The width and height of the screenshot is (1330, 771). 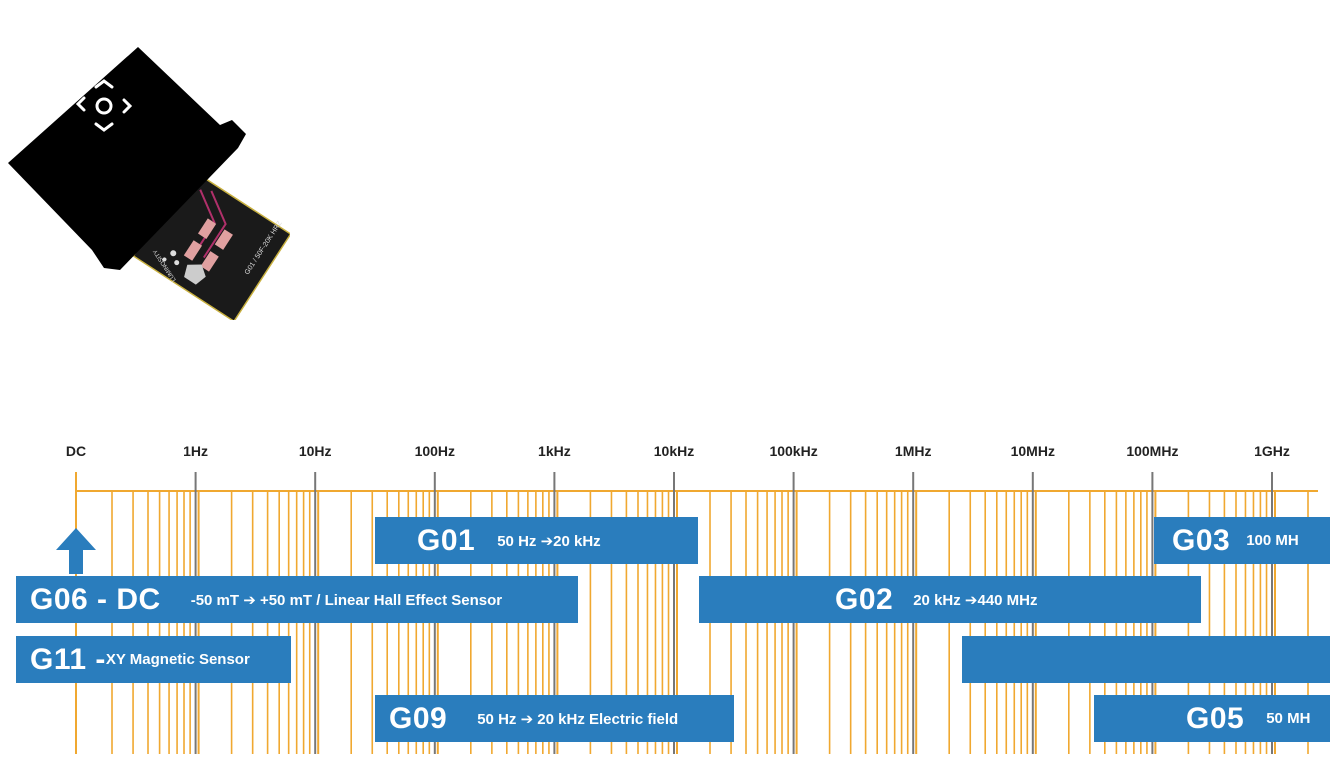 I want to click on band-unlabeled, so click(x=1146, y=659).